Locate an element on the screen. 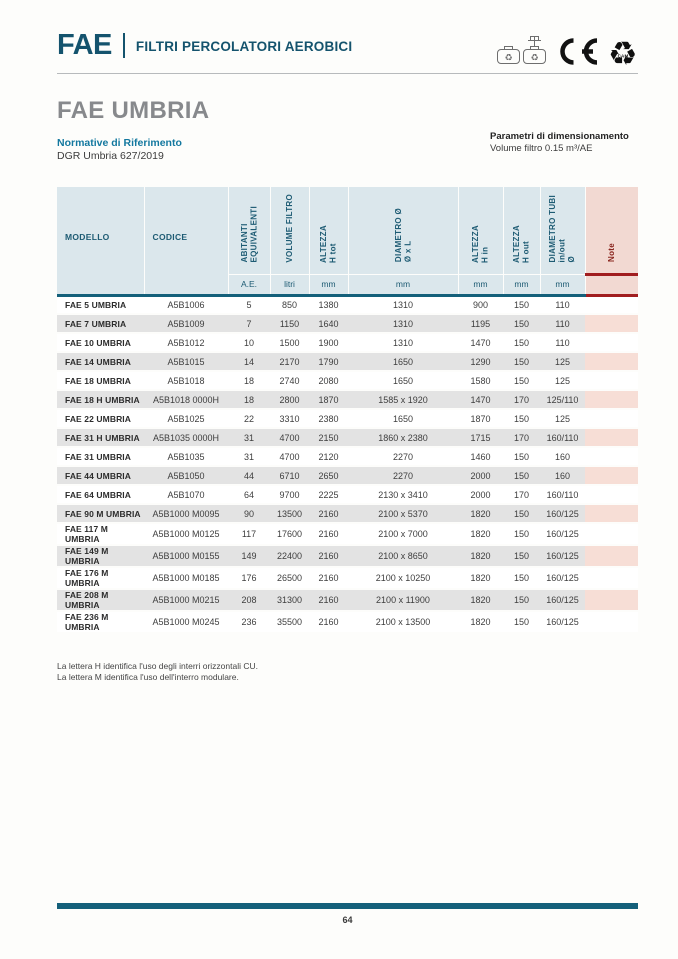 Image resolution: width=678 pixels, height=959 pixels. diametro-cell: 1650 is located at coordinates (403, 362).